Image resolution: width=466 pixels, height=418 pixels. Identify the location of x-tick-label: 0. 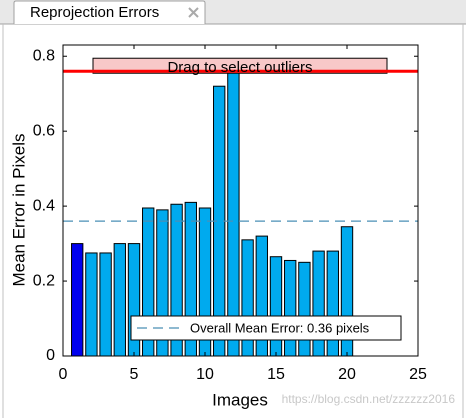
(63, 374).